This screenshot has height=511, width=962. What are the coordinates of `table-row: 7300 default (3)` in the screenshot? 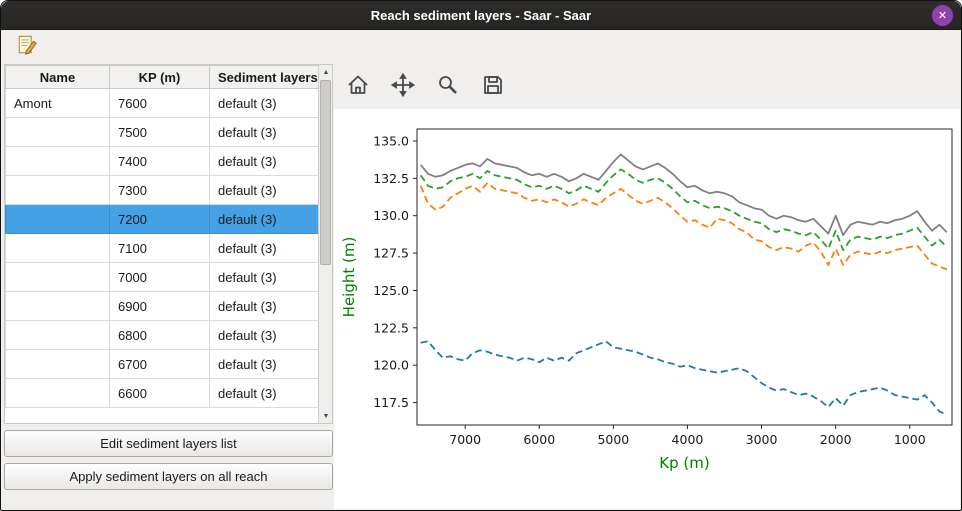 It's located at (162, 190).